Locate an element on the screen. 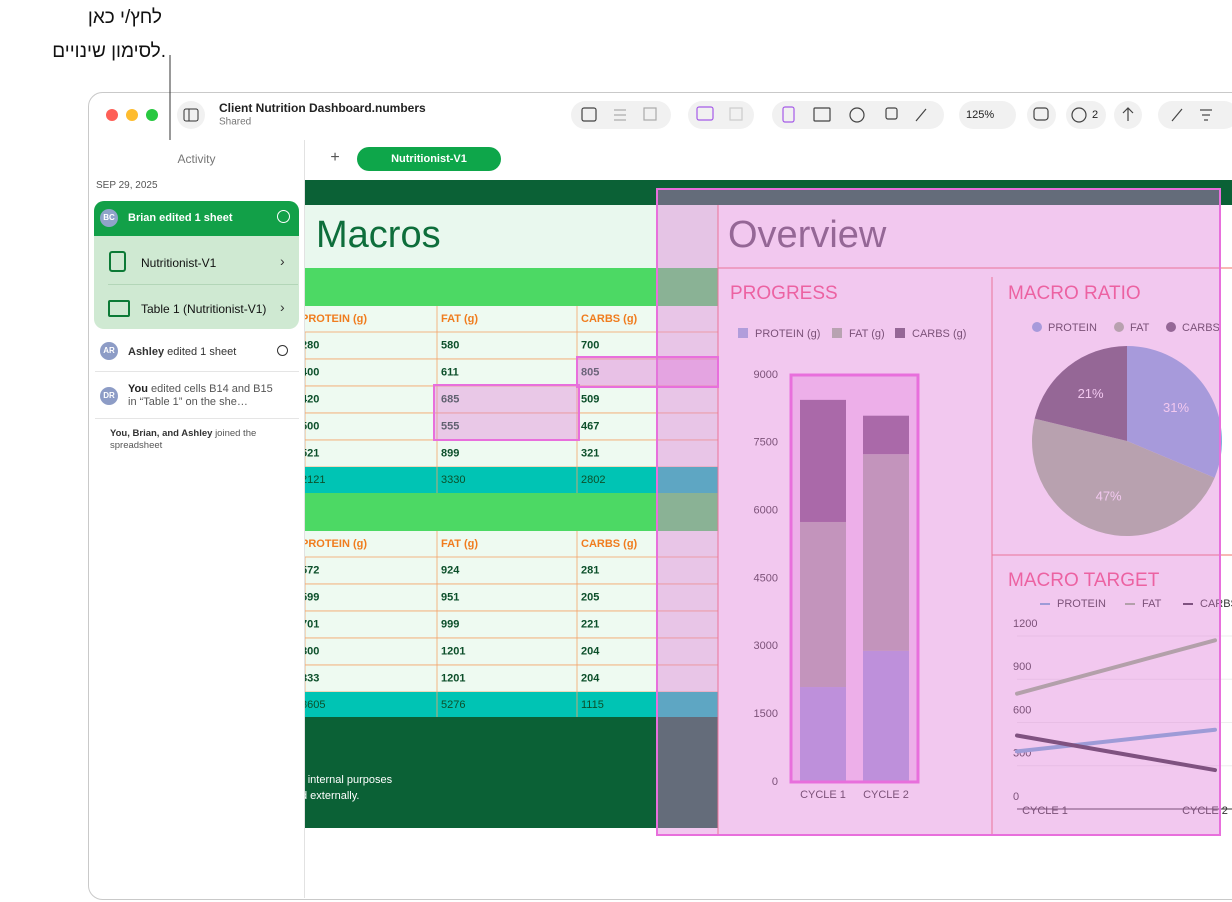 The height and width of the screenshot is (902, 1232). chart-title: MACRO TARGET is located at coordinates (1084, 580).